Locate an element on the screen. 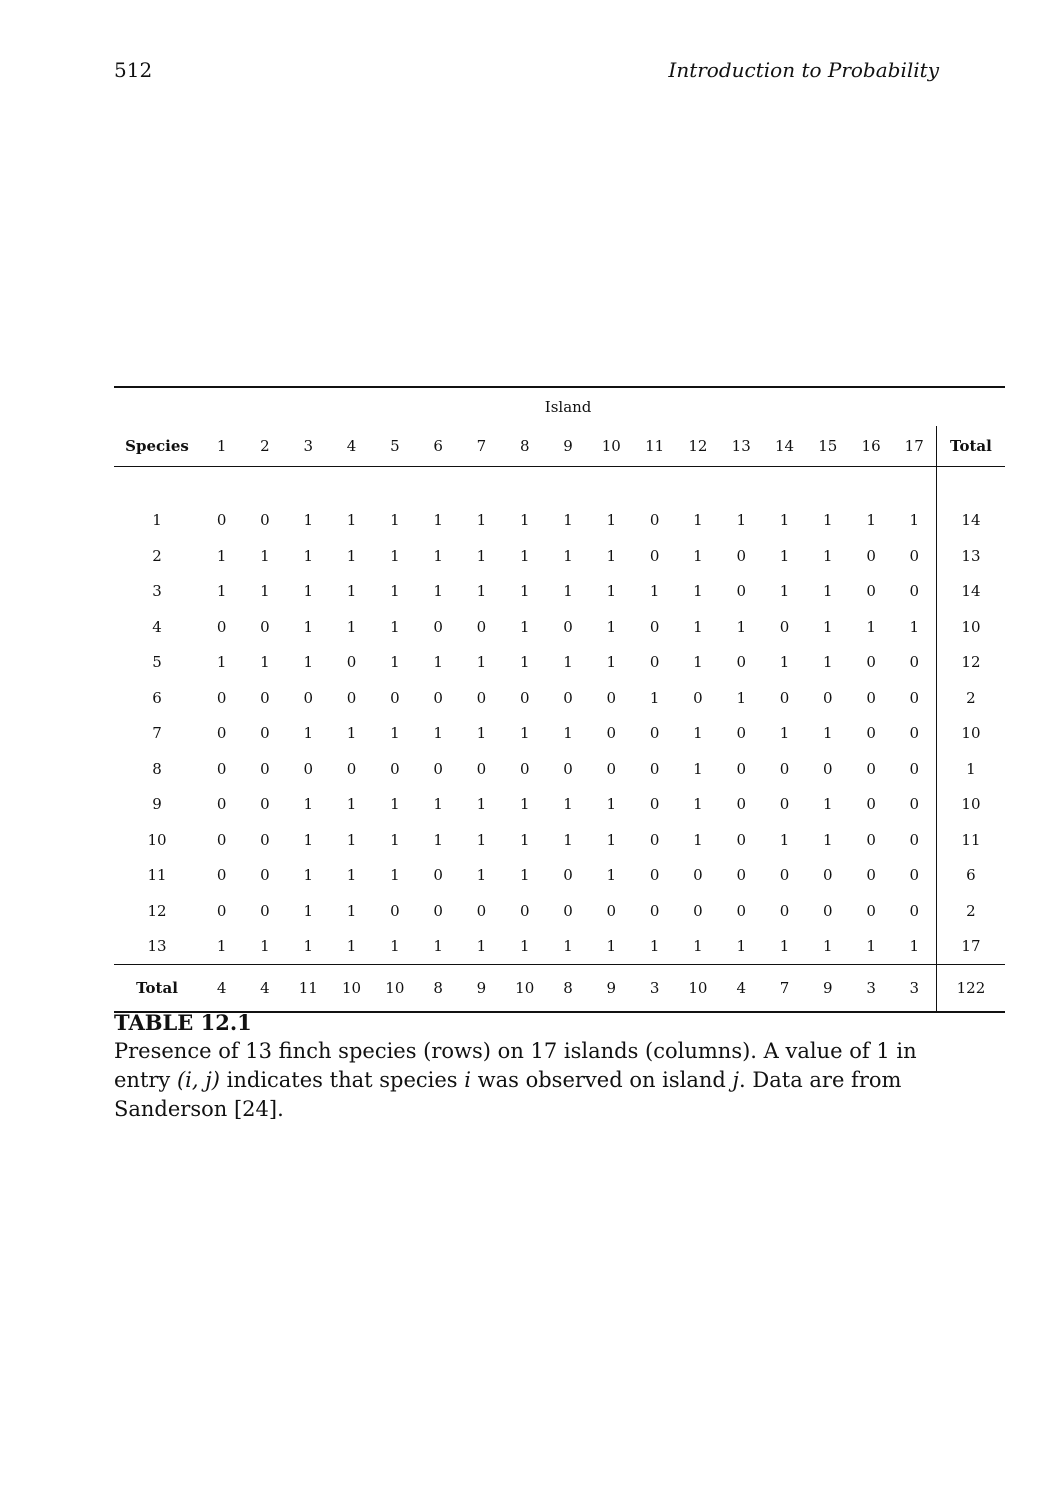  island-column-header: 7 is located at coordinates (481, 446).